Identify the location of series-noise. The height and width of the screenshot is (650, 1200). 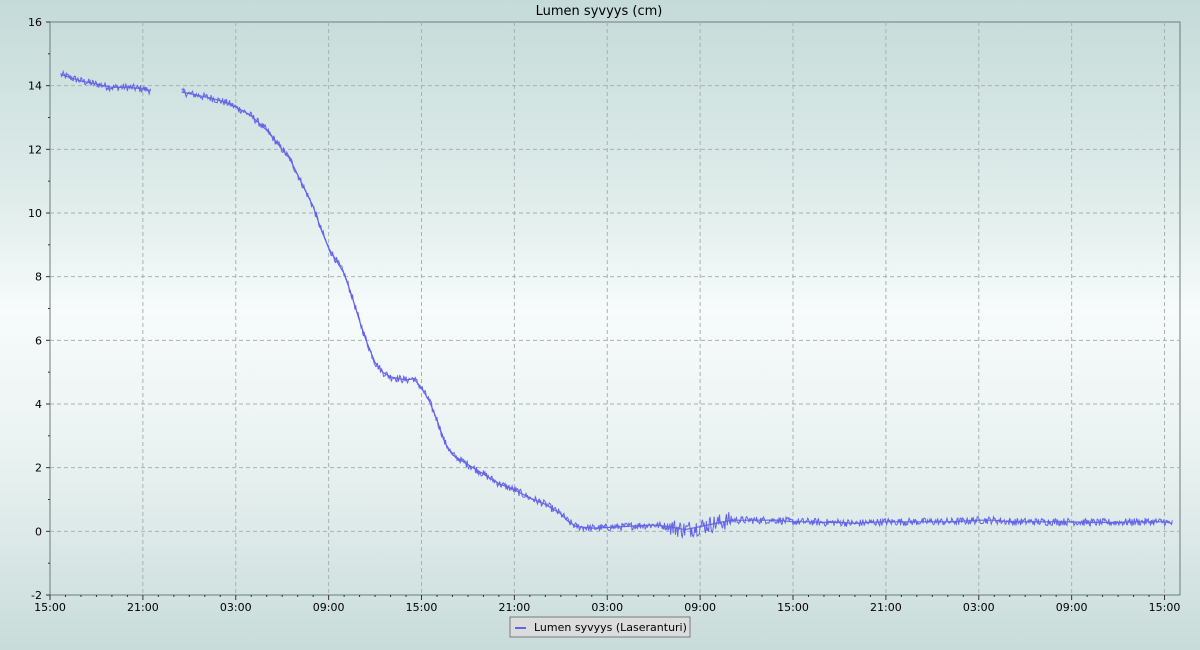
(106, 83).